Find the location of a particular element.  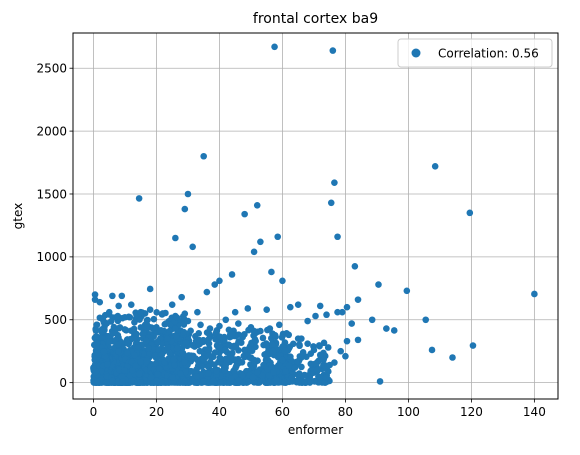

x-tick-label: 140 is located at coordinates (534, 412).